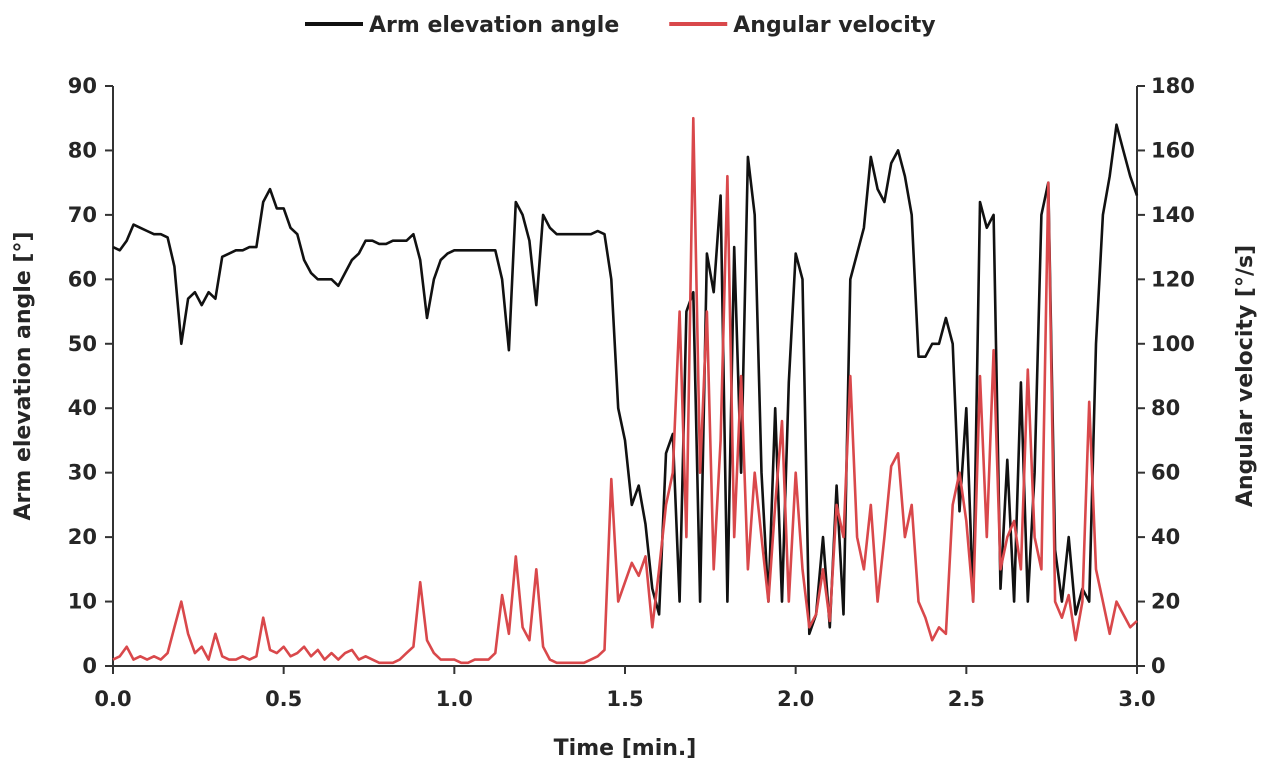  I want to click on y-tick-label: 30, so click(82, 473).